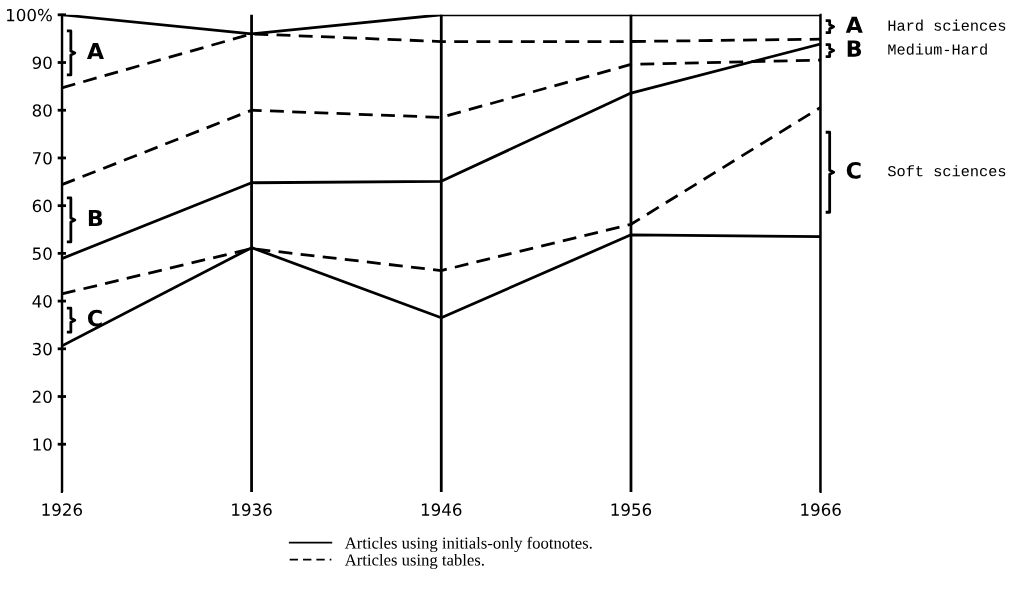 This screenshot has height=592, width=1031. What do you see at coordinates (42, 349) in the screenshot?
I see `y-tick-label: 30` at bounding box center [42, 349].